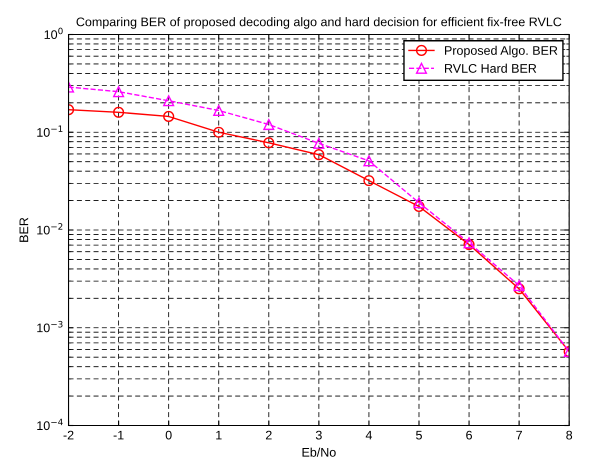  I want to click on legend-label: RVLC Hard BER, so click(490, 68).